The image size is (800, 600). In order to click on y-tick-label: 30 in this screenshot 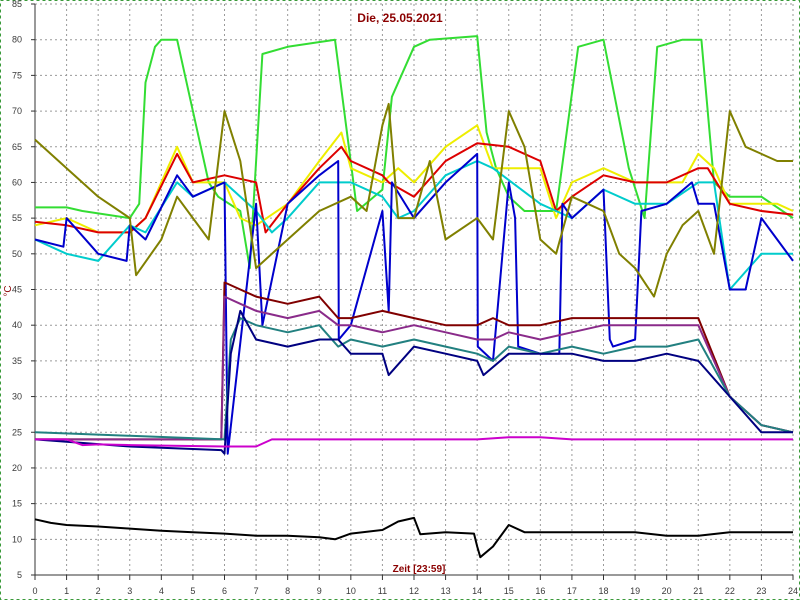, I will do `click(17, 397)`.